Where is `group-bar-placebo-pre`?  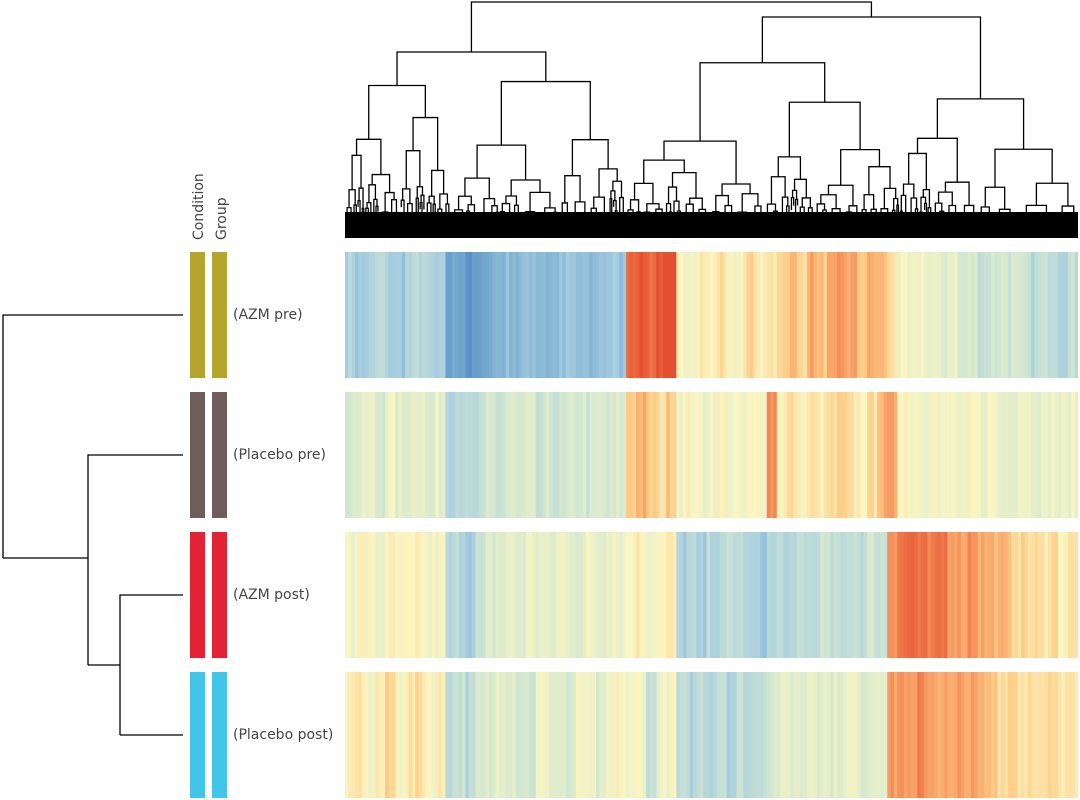 group-bar-placebo-pre is located at coordinates (219, 455).